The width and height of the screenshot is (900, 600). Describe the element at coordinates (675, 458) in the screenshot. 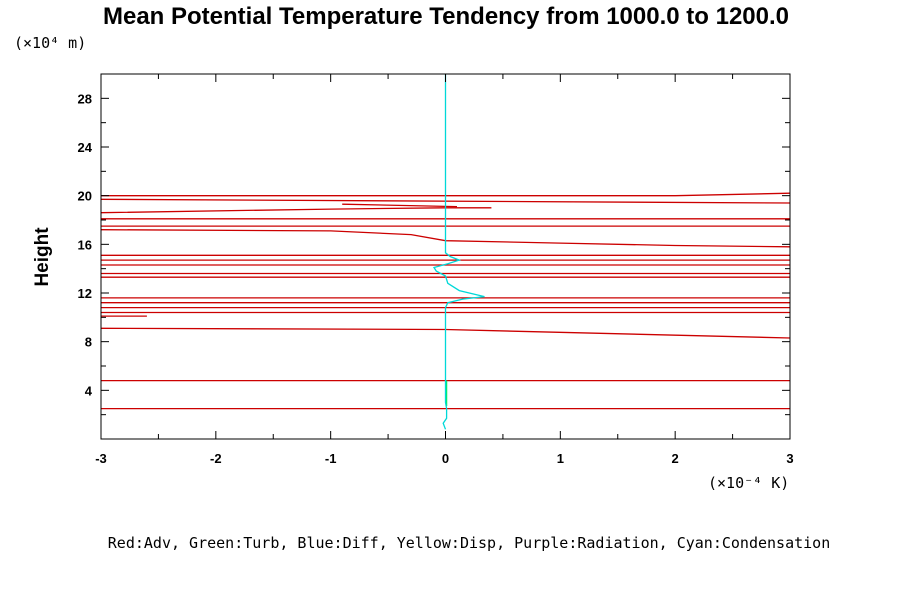

I see `x-tick-label: 2` at that location.